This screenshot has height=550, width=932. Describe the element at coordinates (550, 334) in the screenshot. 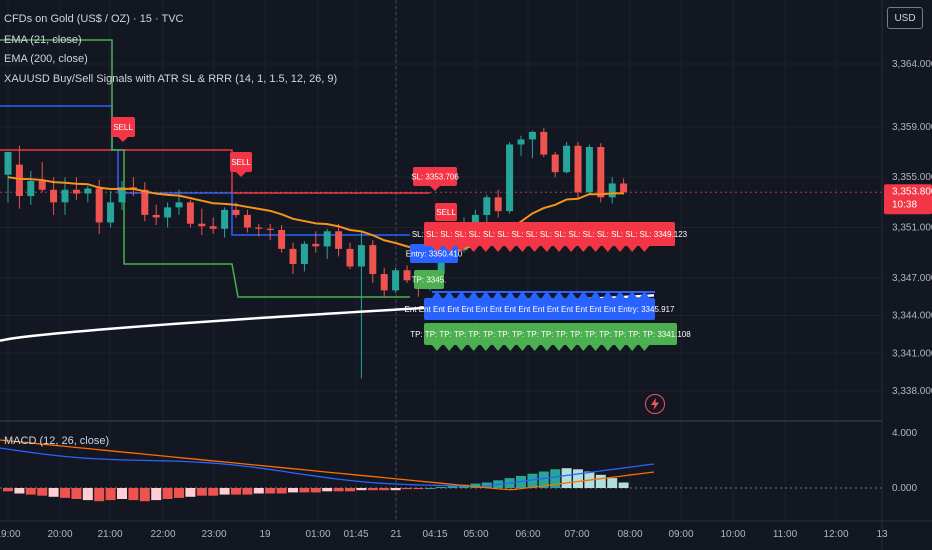

I see `tp-row-label-bg` at that location.